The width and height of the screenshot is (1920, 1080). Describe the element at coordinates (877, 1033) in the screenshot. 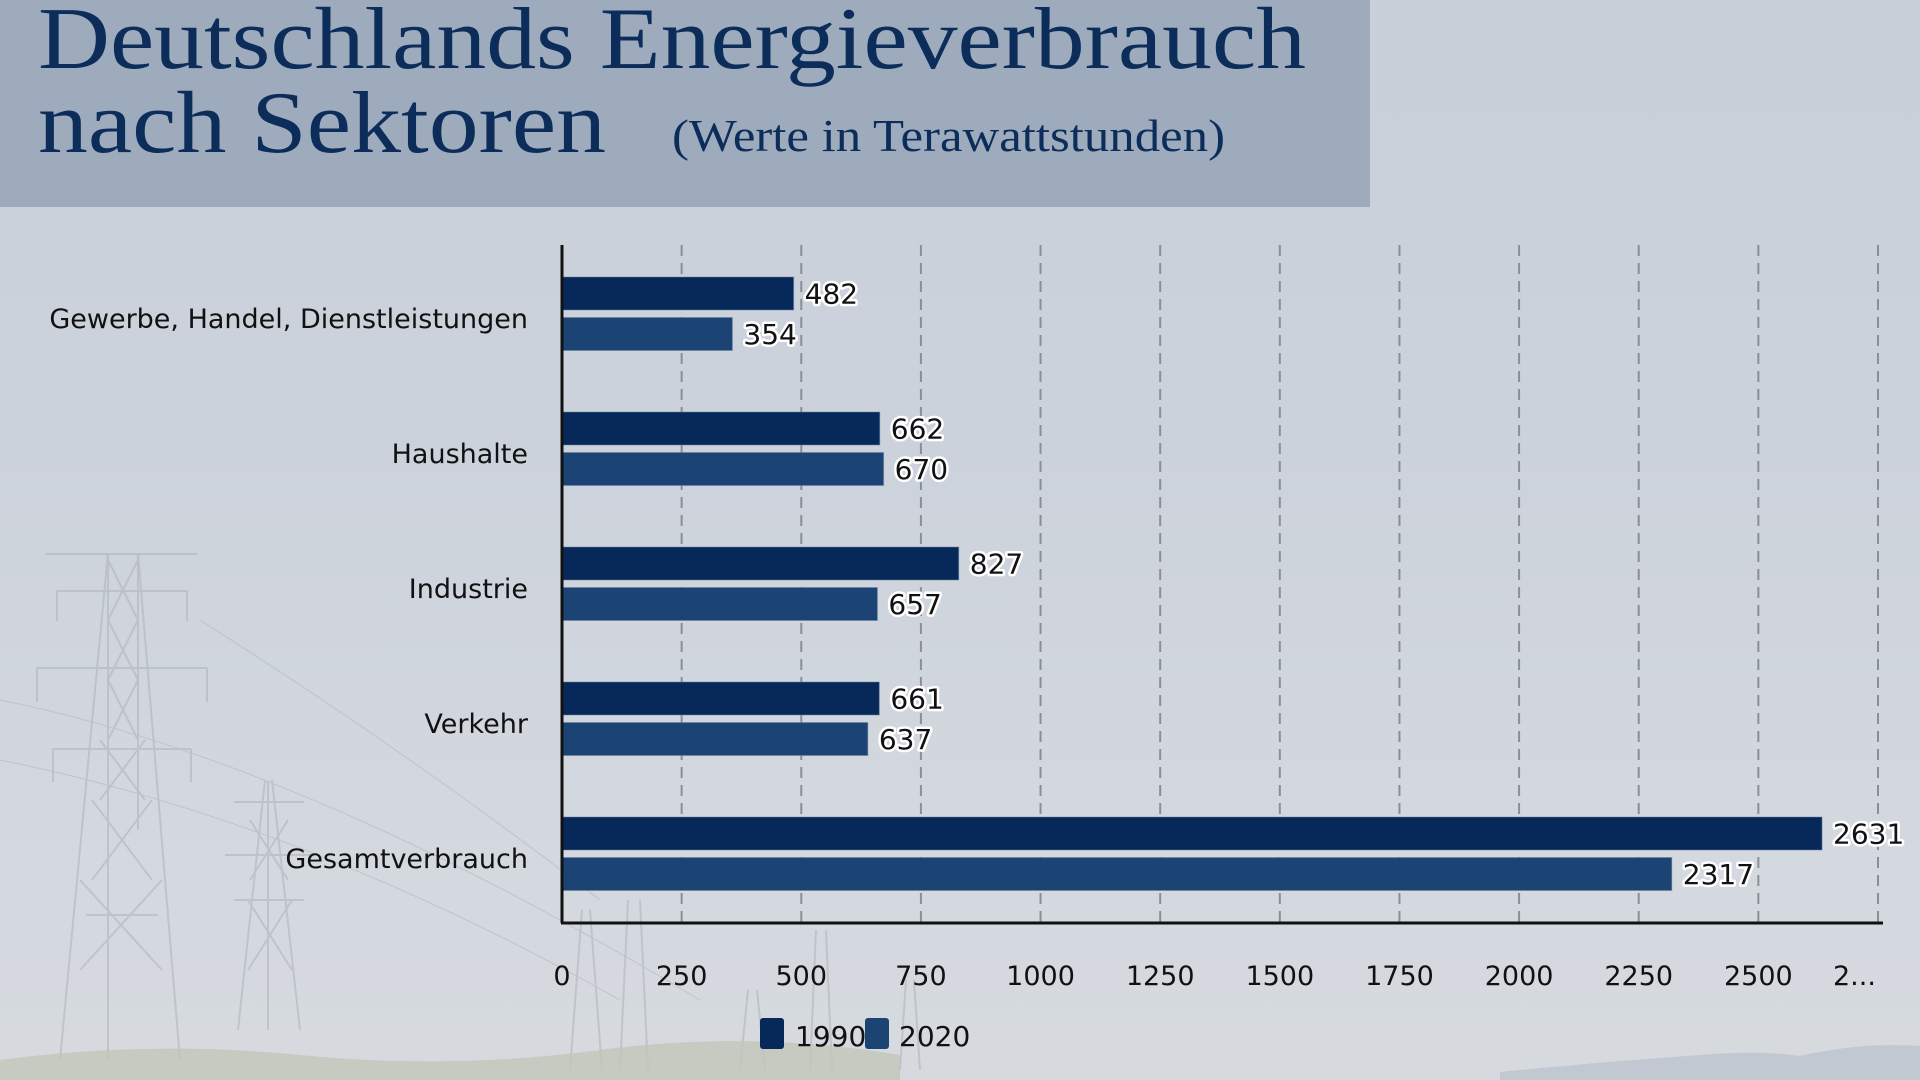

I see `legend-swatch-2020` at that location.